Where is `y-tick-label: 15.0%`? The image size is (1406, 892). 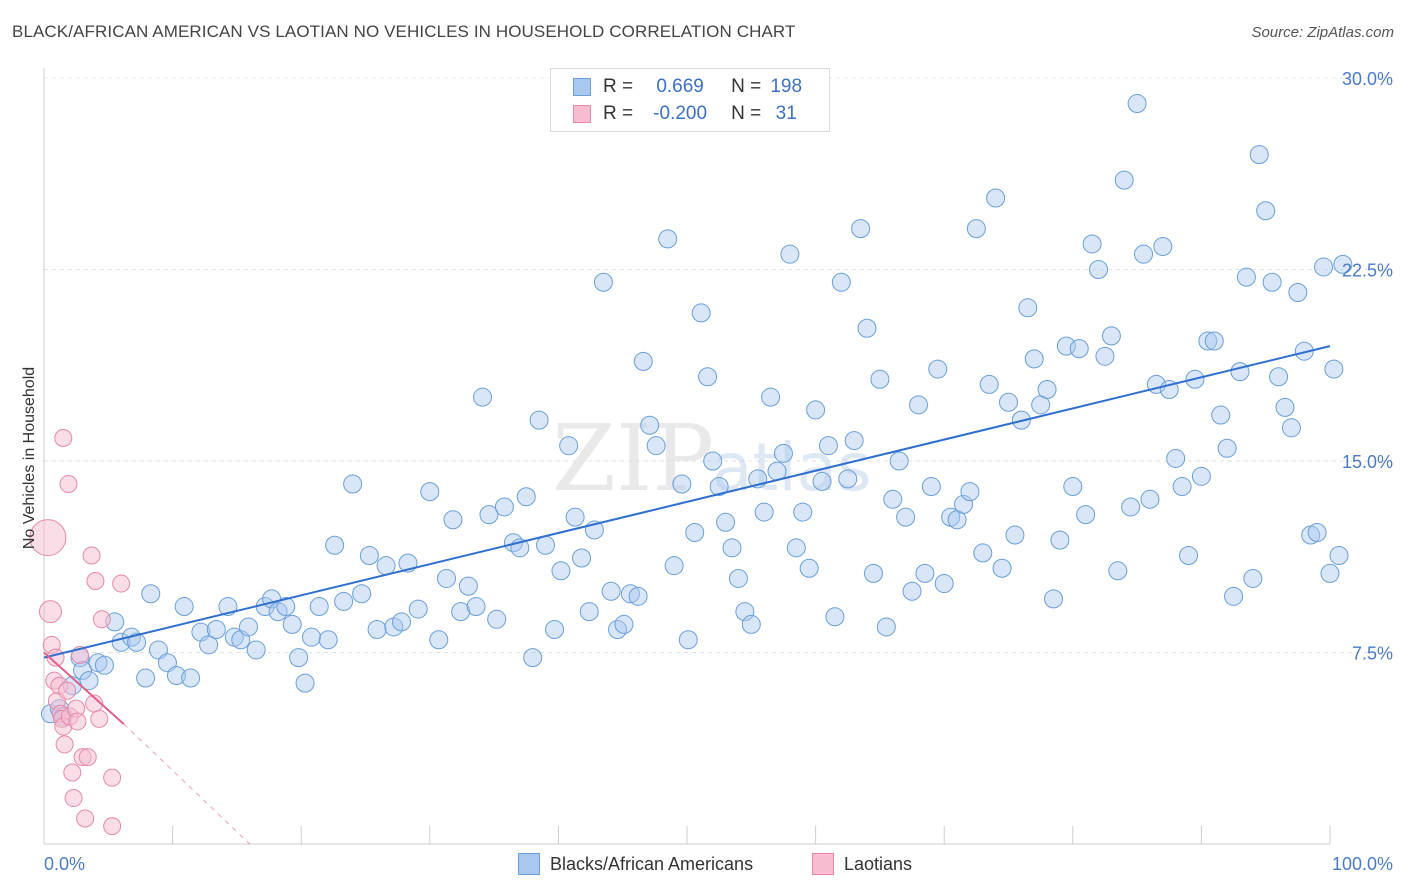
y-tick-label: 15.0% is located at coordinates (1367, 462).